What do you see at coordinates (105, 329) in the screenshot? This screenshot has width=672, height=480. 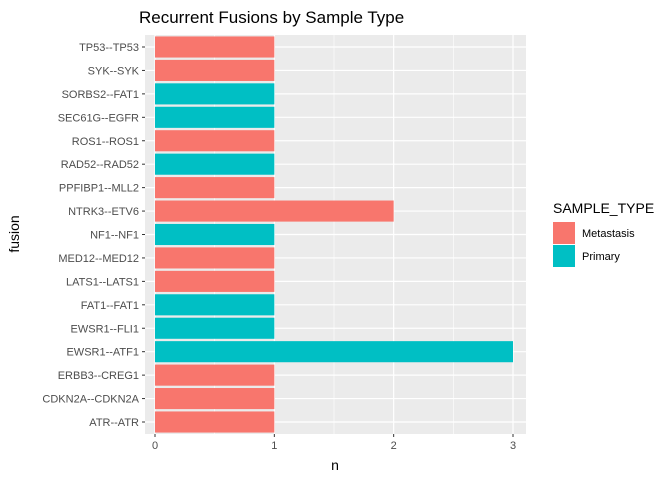 I see `y-tick-label: EWSR1--FLI1` at bounding box center [105, 329].